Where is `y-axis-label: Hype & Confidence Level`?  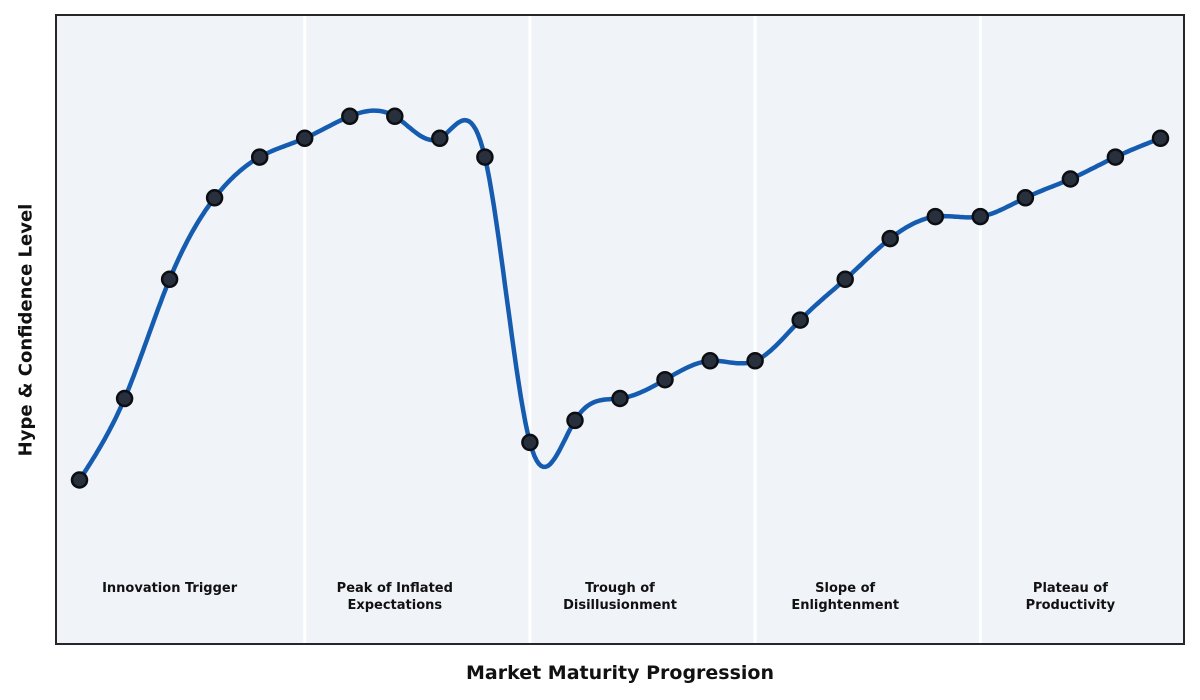 y-axis-label: Hype & Confidence Level is located at coordinates (26, 330).